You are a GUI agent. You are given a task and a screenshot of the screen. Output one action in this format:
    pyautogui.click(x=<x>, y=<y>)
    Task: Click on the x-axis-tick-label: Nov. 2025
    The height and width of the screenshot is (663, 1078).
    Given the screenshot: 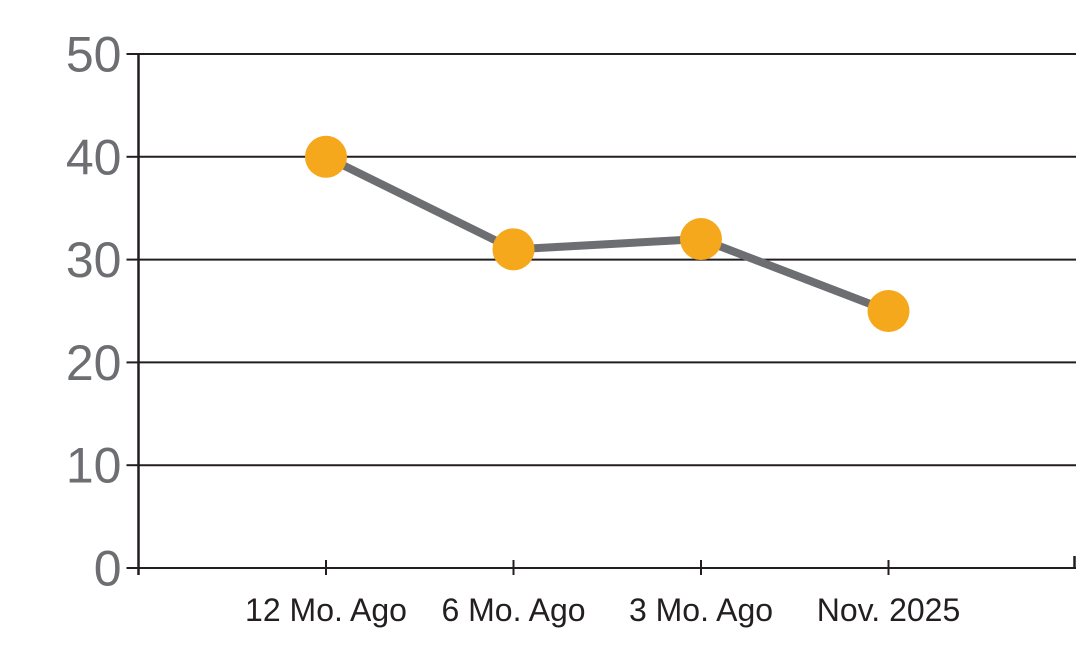 What is the action you would take?
    pyautogui.click(x=889, y=610)
    